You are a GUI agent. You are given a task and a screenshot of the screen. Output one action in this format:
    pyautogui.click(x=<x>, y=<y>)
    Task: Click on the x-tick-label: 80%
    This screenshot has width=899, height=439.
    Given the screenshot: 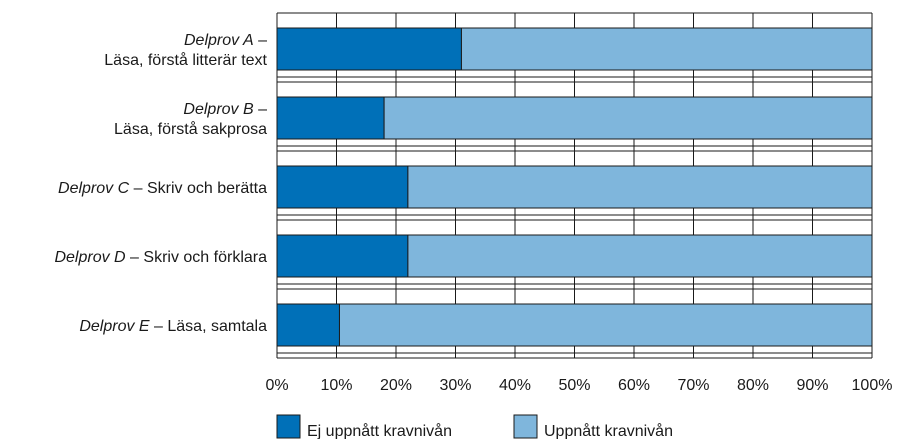 What is the action you would take?
    pyautogui.click(x=753, y=385)
    